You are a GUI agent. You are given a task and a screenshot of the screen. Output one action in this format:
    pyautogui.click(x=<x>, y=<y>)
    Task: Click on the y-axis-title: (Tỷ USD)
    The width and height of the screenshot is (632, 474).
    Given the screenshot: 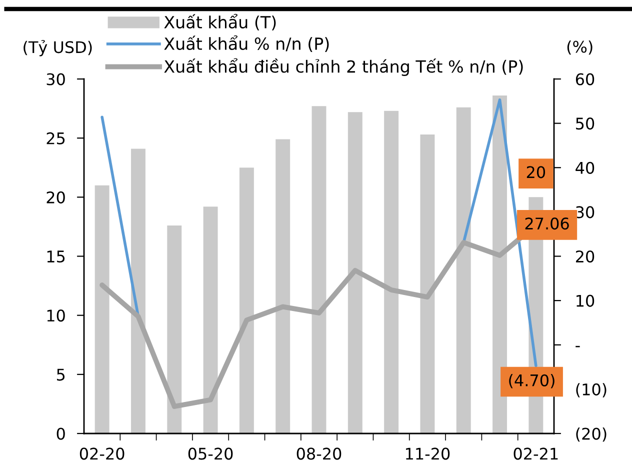 What is the action you would take?
    pyautogui.click(x=58, y=48)
    